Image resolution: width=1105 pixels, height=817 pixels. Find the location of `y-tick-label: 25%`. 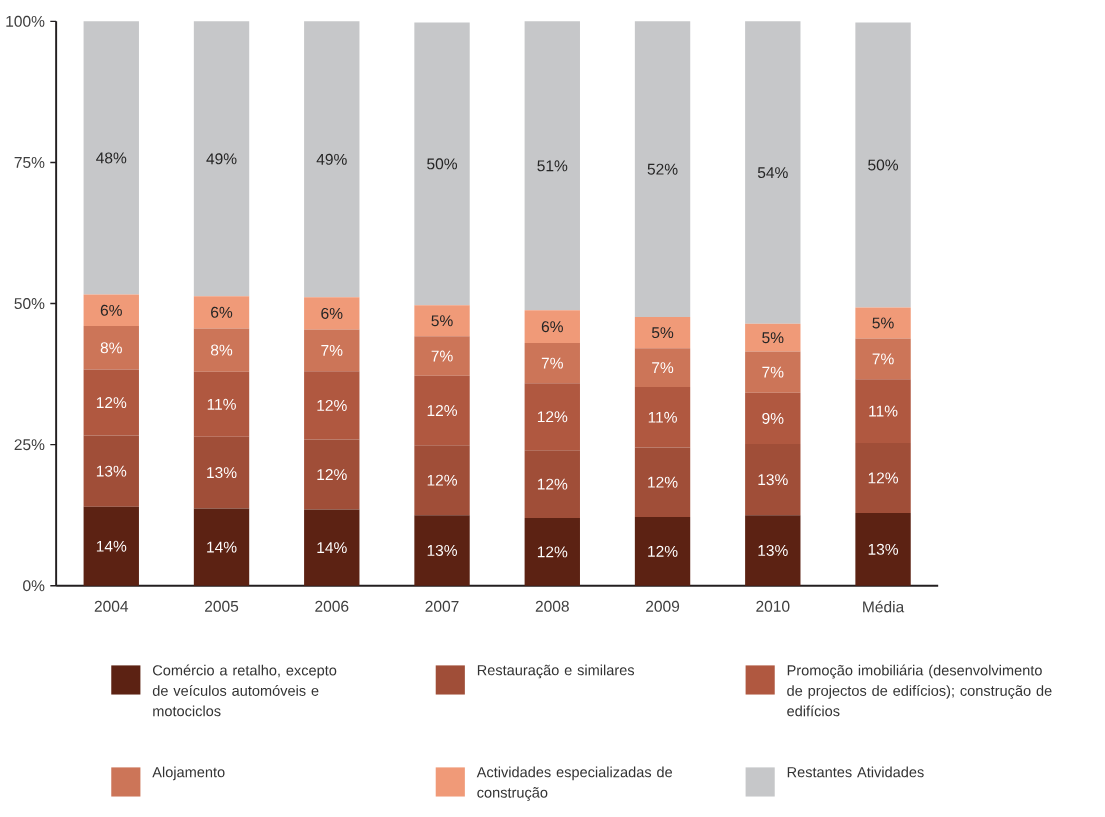

y-tick-label: 25% is located at coordinates (29, 445).